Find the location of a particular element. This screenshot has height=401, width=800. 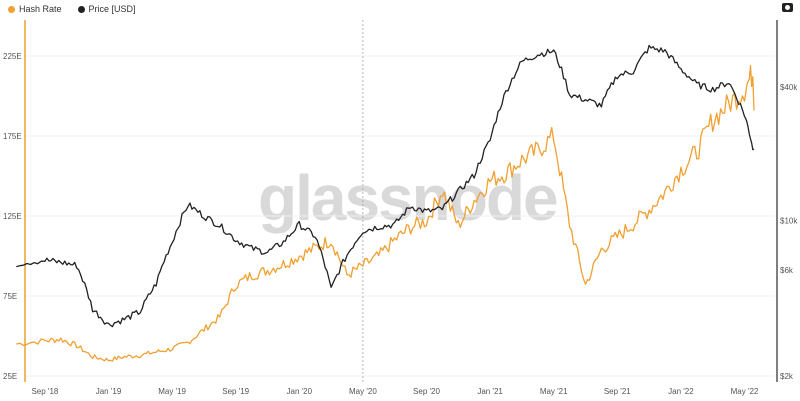

legend-label: Price [USD] is located at coordinates (112, 9).